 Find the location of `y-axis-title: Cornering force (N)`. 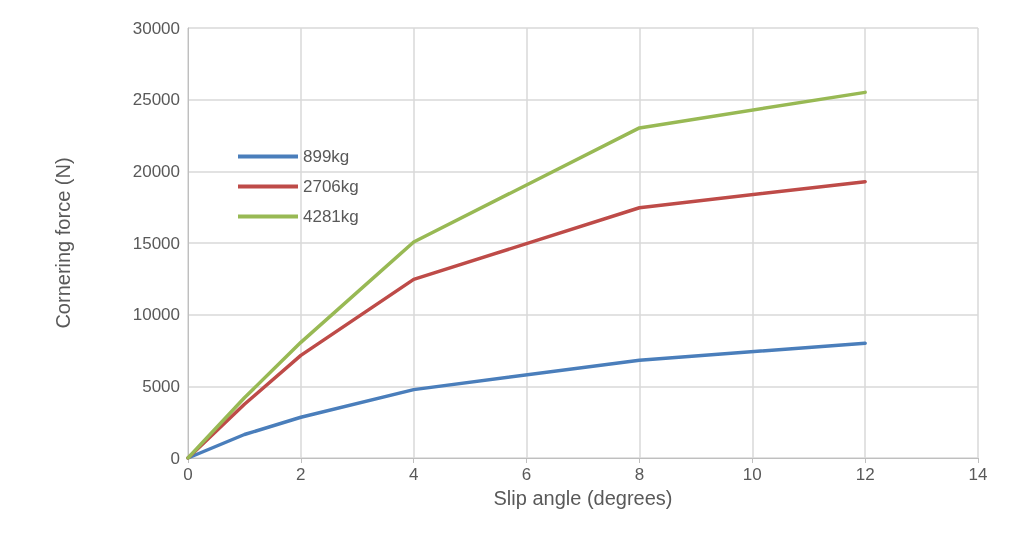

y-axis-title: Cornering force (N) is located at coordinates (63, 243).